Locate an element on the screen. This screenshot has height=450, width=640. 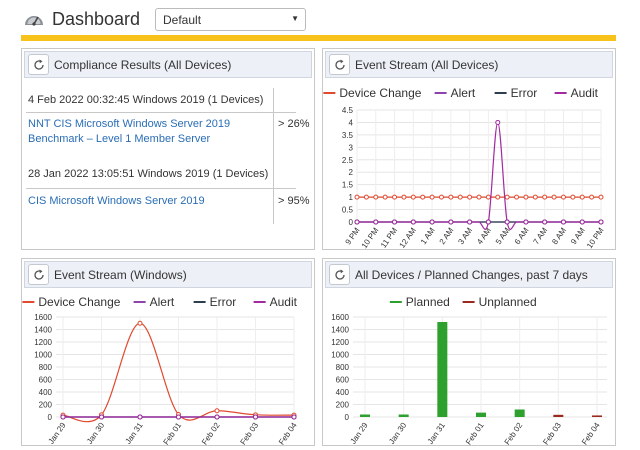
x-tick-label: 9 AM is located at coordinates (578, 236).